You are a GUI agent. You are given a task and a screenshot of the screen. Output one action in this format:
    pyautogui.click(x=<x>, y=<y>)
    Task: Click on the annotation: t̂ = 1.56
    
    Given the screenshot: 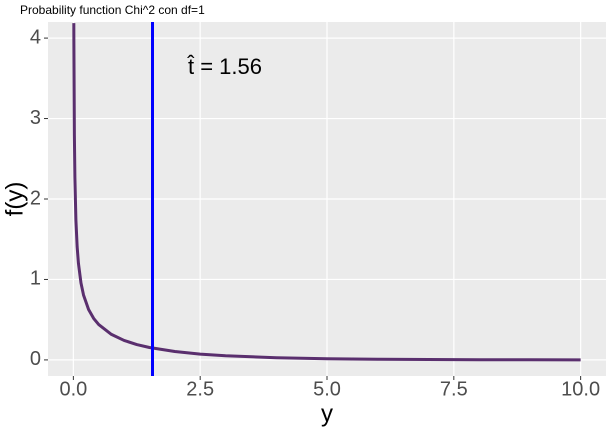 What is the action you would take?
    pyautogui.click(x=224, y=66)
    